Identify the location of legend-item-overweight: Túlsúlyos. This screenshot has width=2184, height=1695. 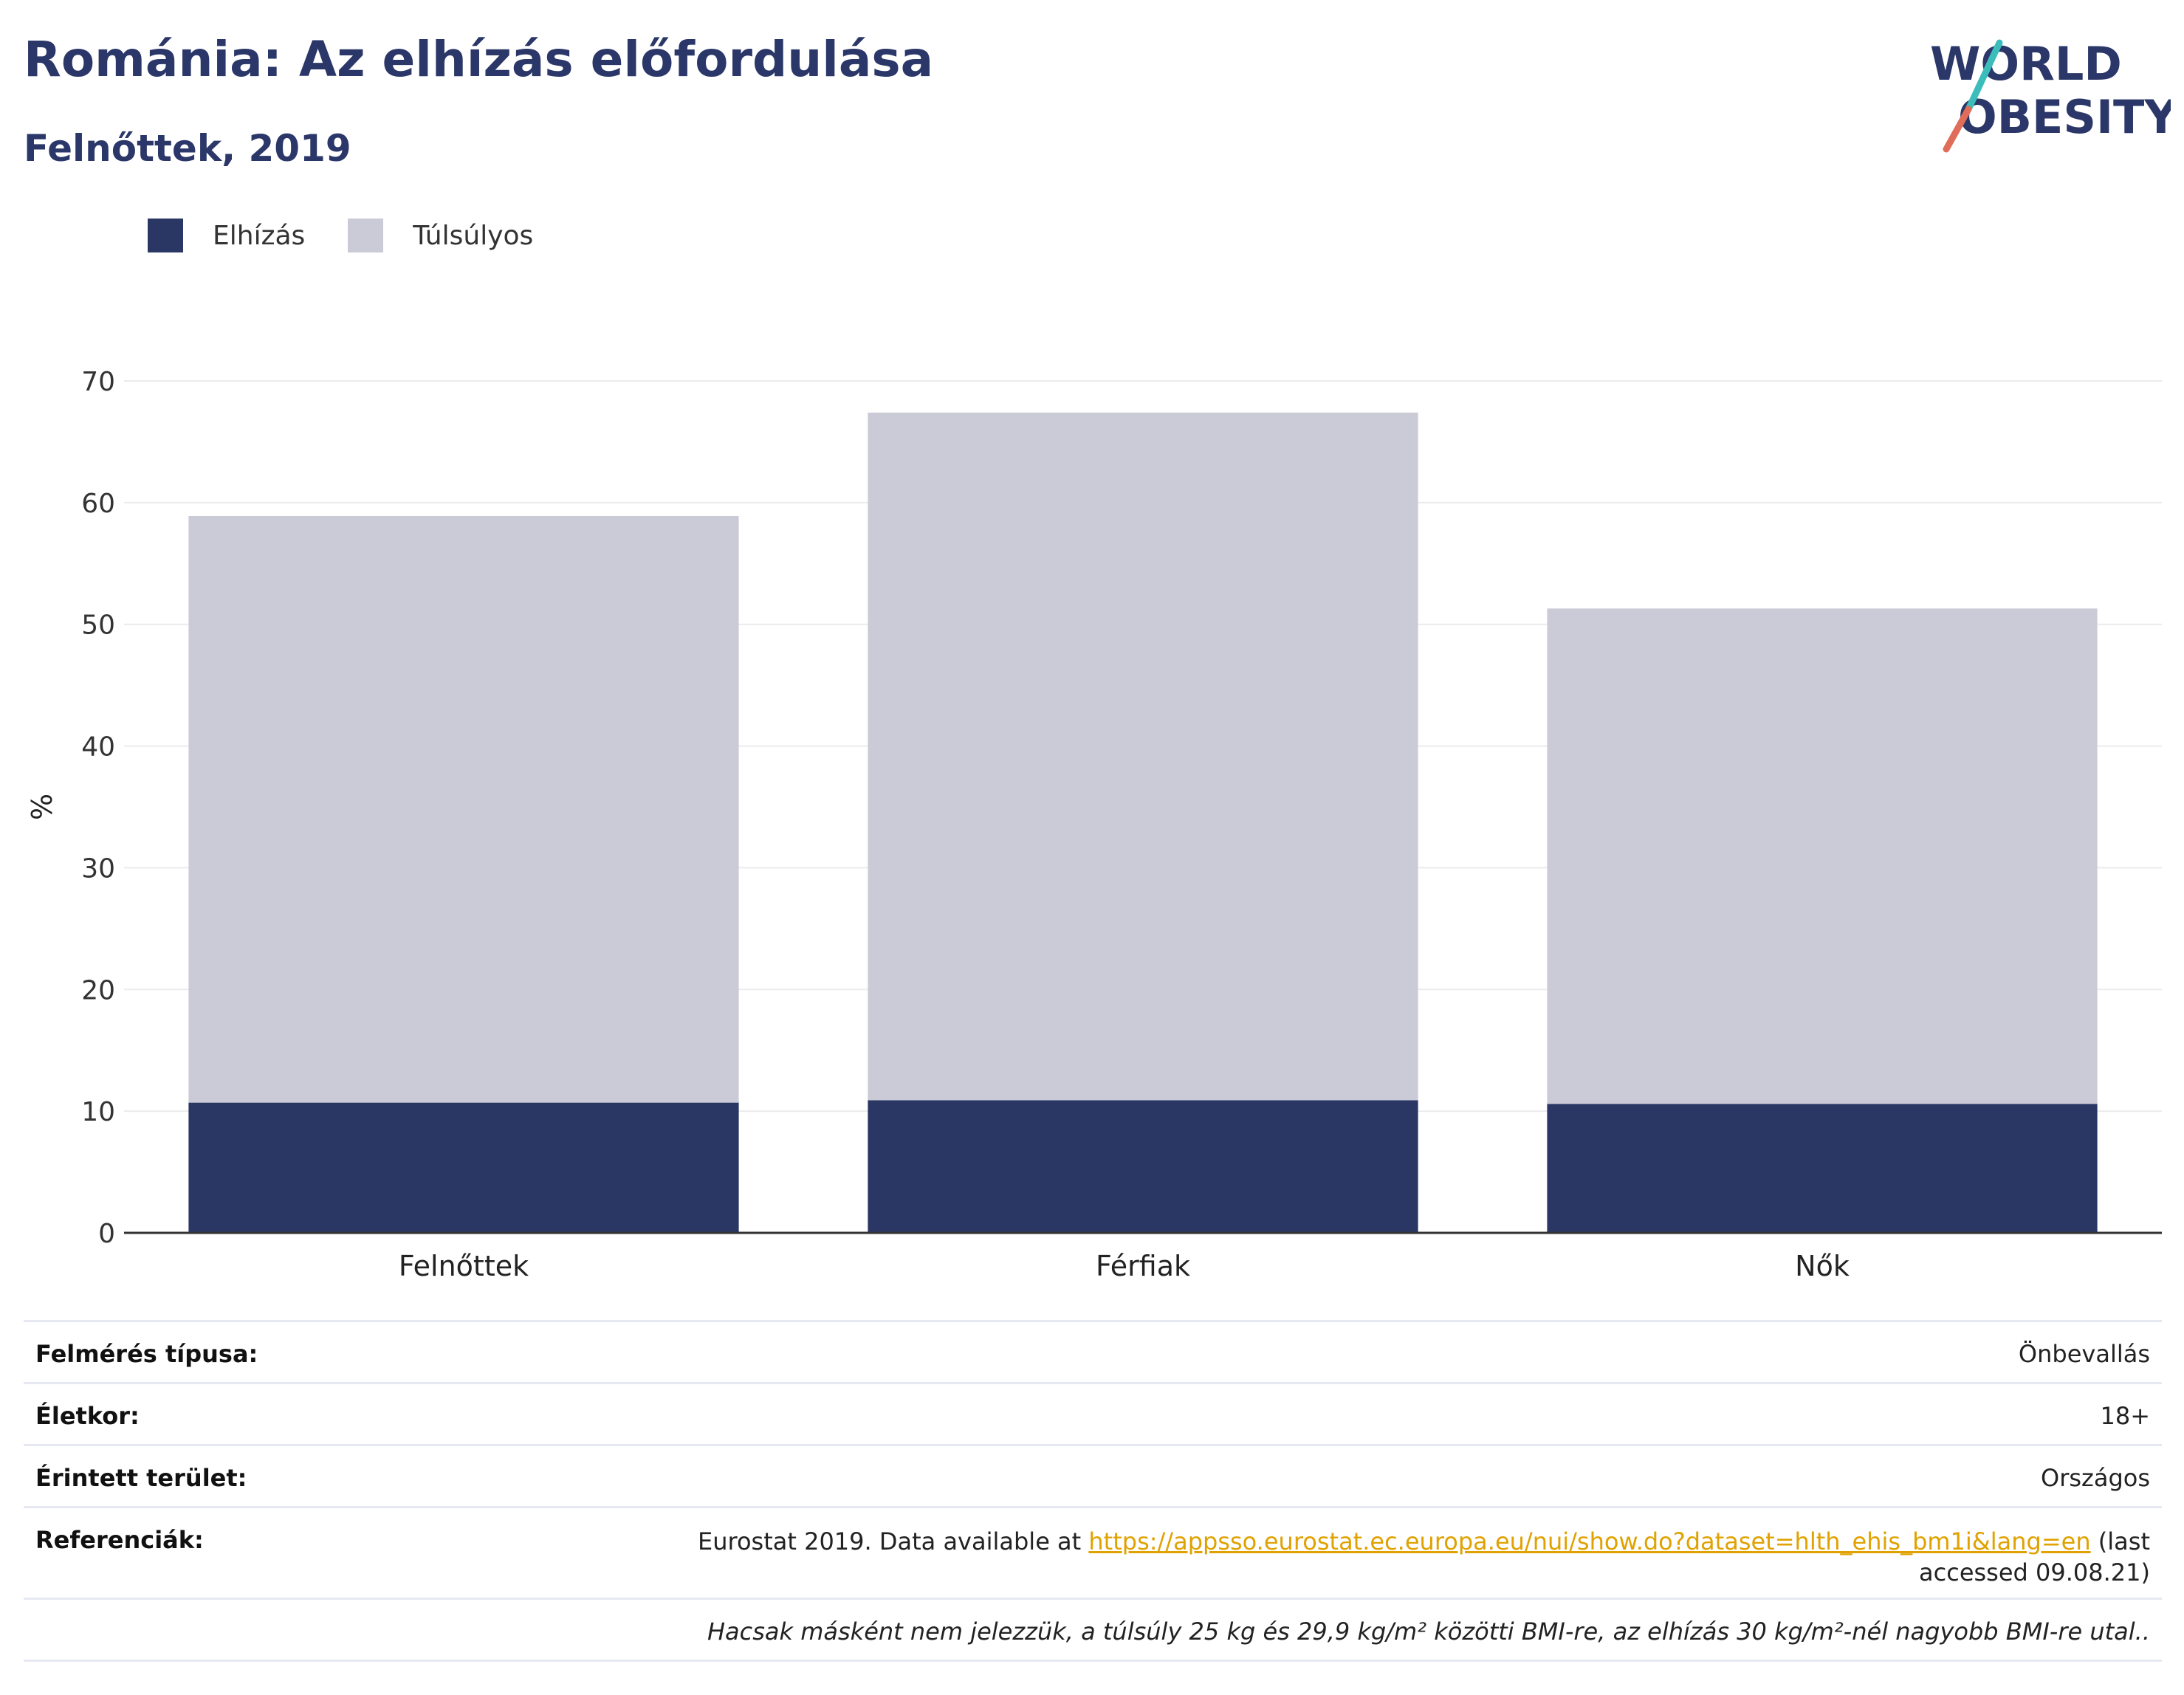
(441, 235).